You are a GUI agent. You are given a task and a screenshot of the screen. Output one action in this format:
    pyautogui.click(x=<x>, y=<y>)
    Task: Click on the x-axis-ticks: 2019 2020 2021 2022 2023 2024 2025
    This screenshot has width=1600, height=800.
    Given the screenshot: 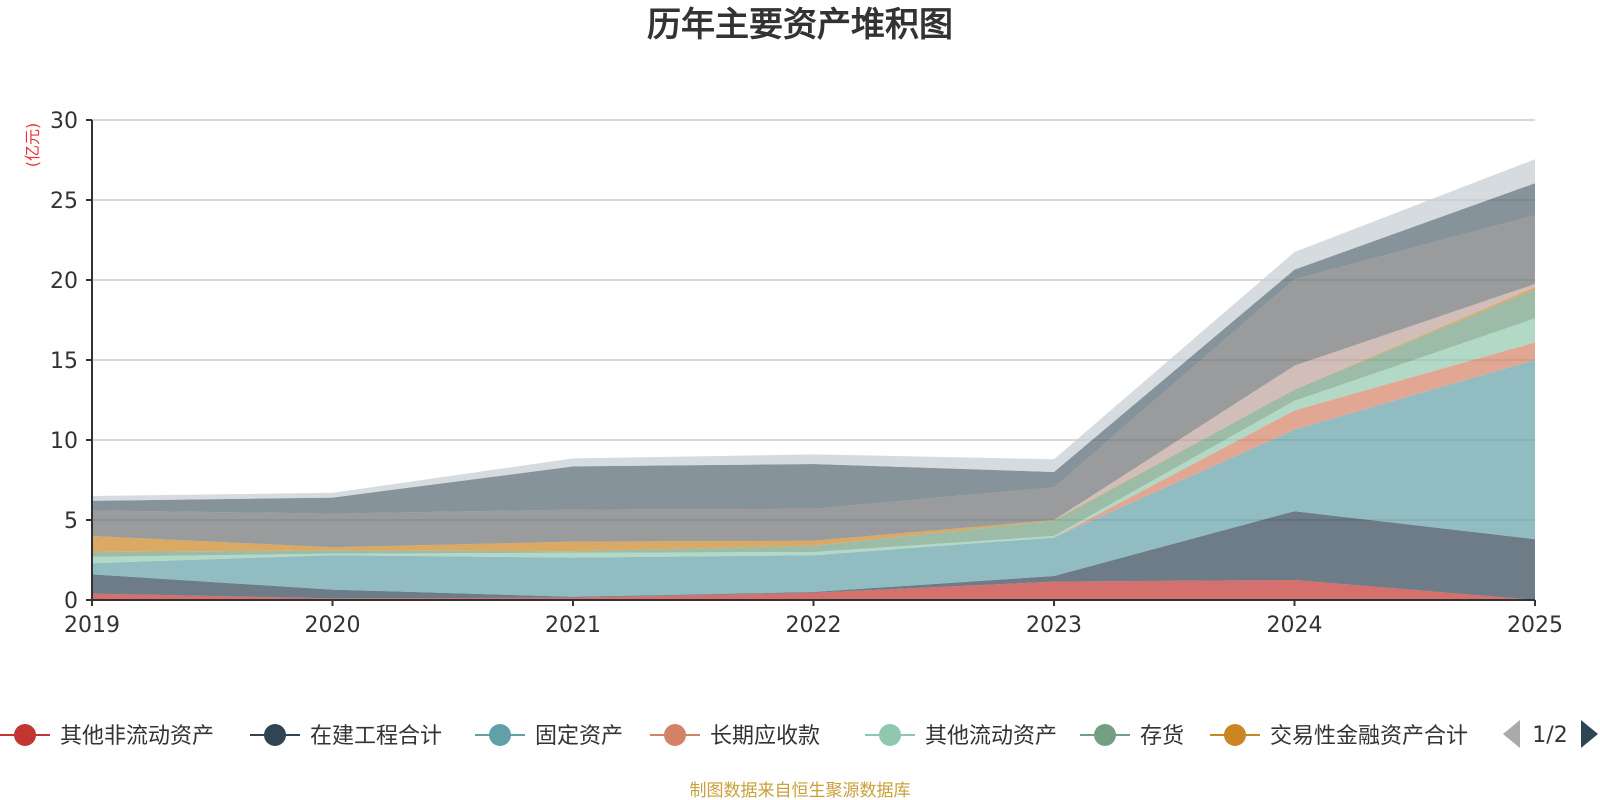 What is the action you would take?
    pyautogui.click(x=813, y=619)
    